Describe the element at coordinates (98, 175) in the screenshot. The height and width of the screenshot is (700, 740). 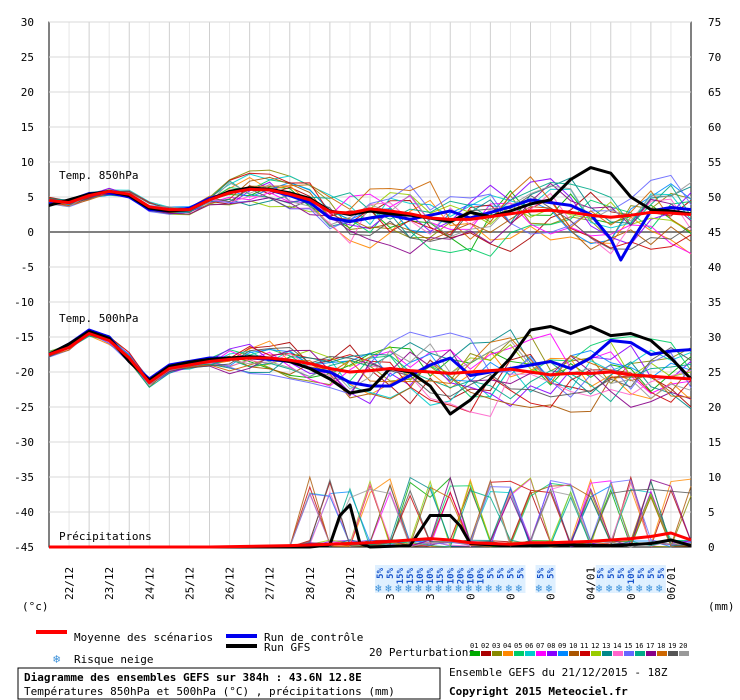
I see `panel-label-t850: Temp. 850hPa` at that location.